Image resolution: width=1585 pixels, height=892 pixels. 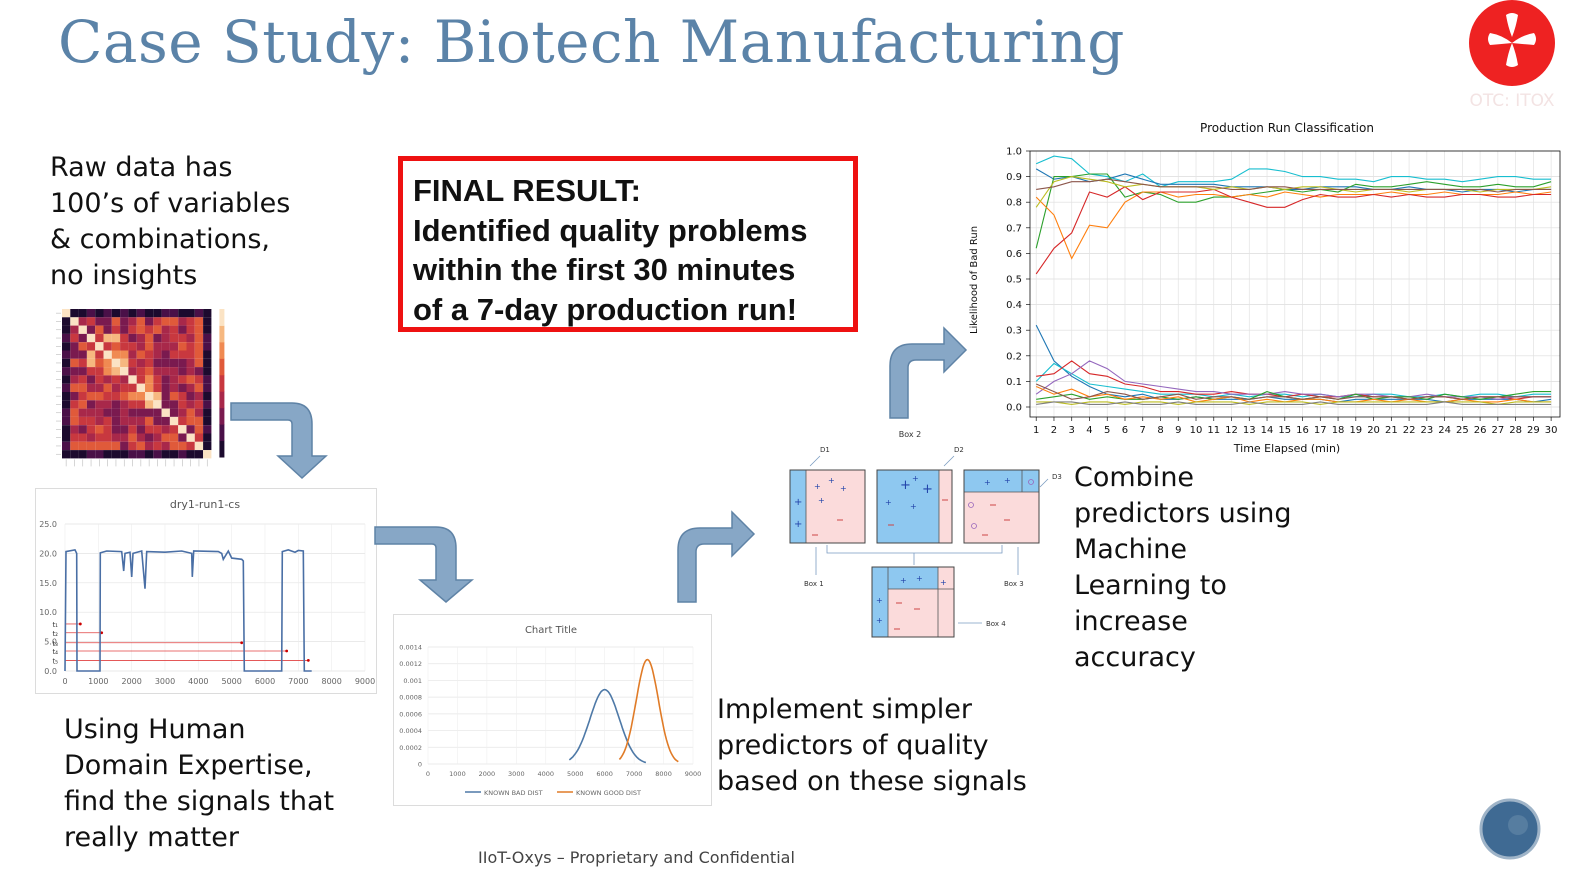 I want to click on signal-marker-label: t₅, so click(x=55, y=661).